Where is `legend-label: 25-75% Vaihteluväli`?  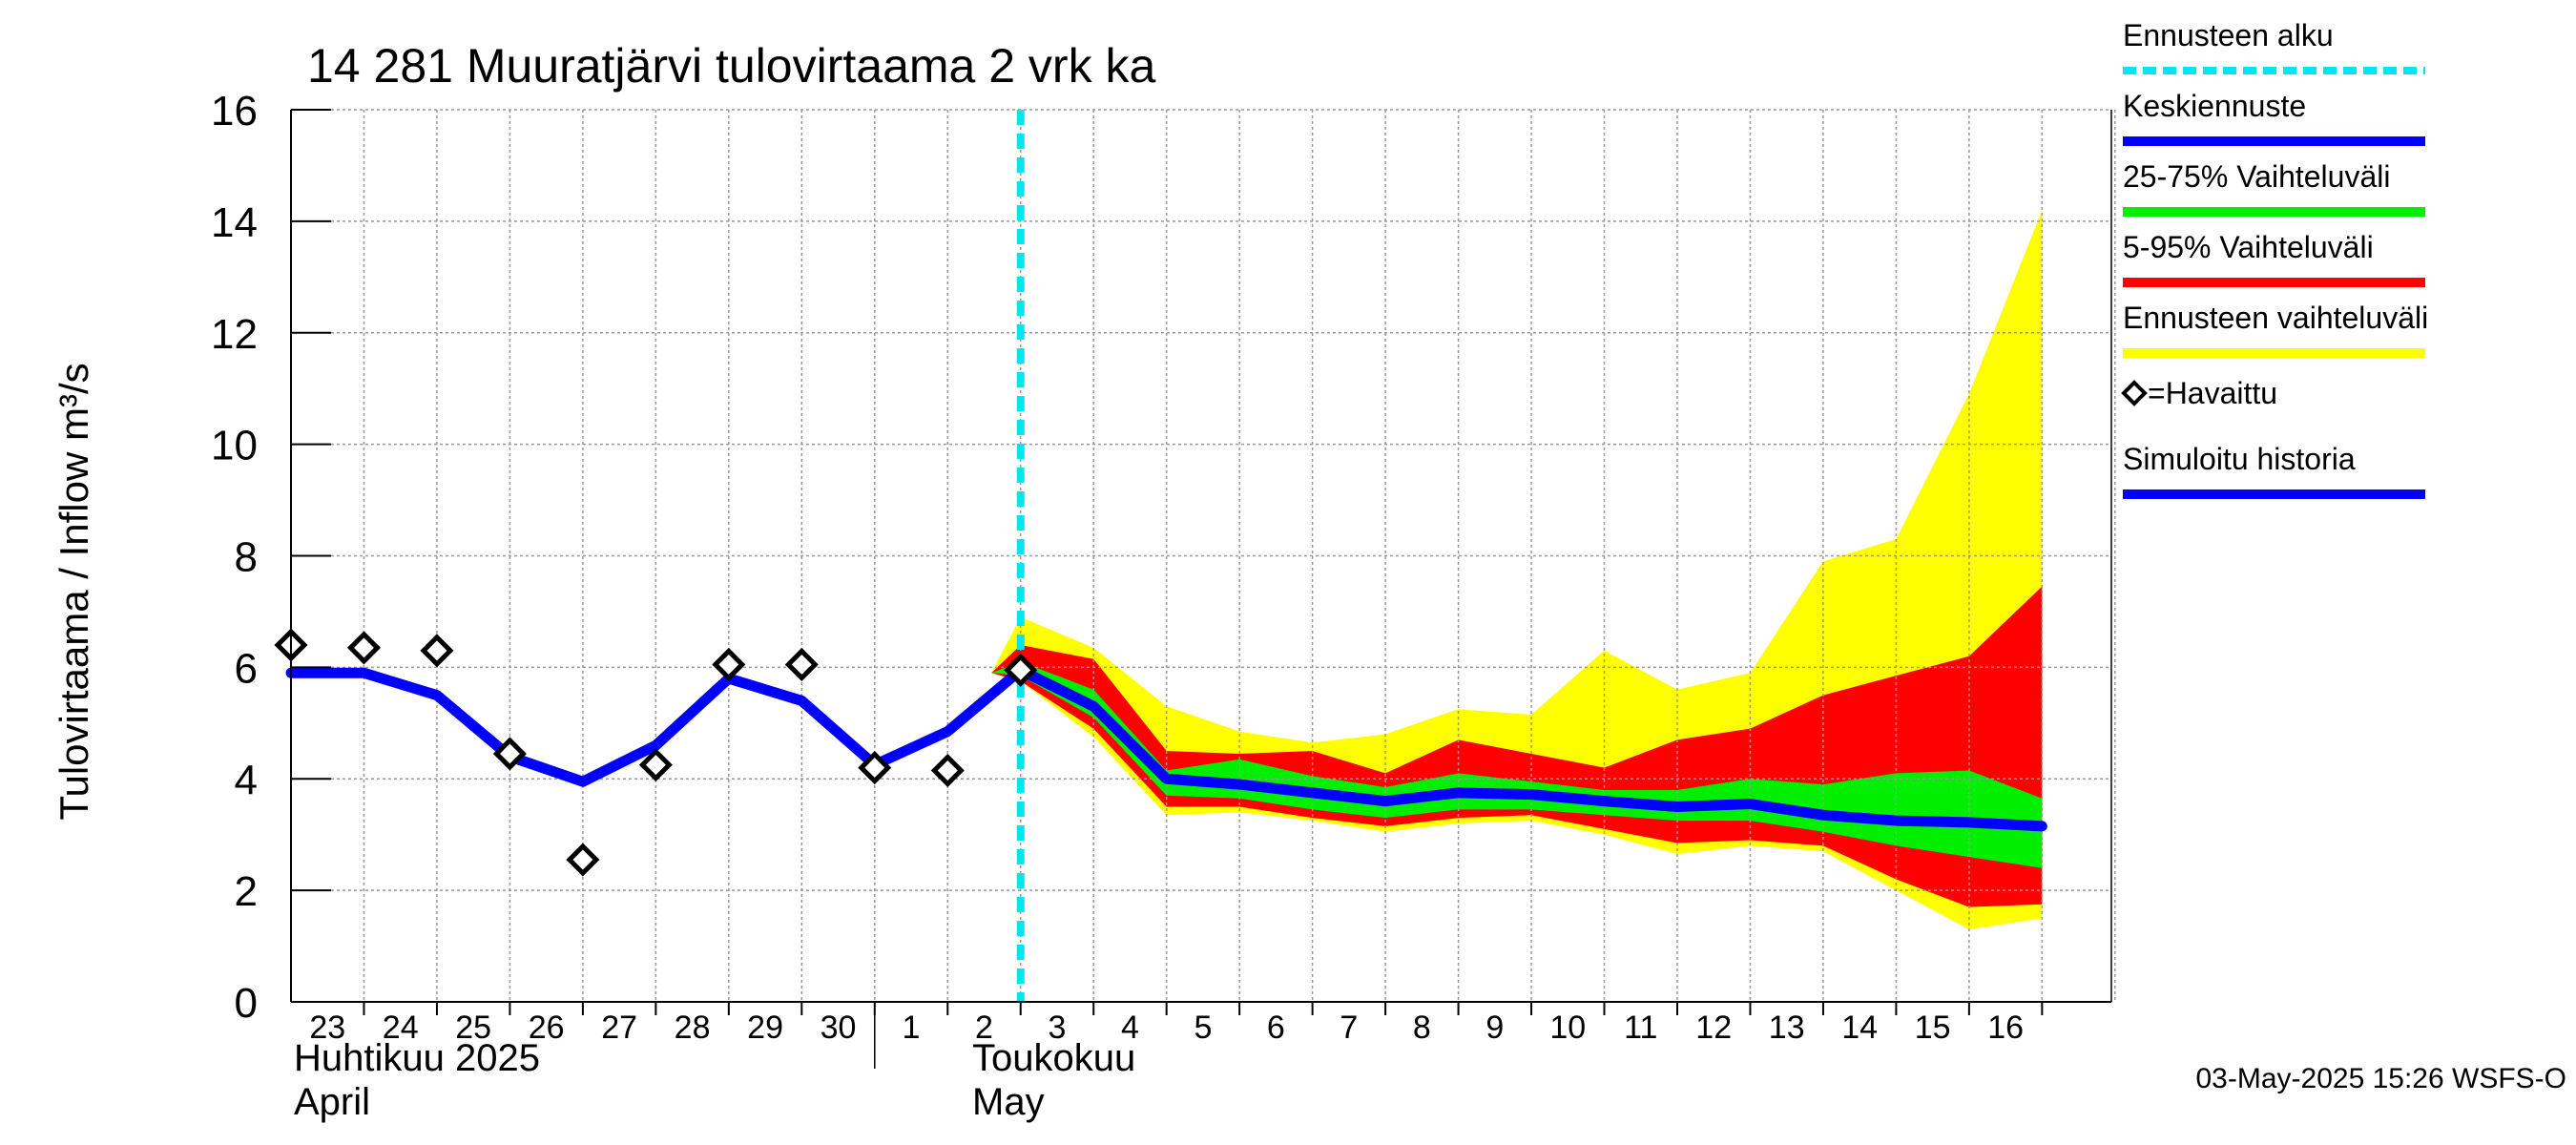 legend-label: 25-75% Vaihteluväli is located at coordinates (2256, 177).